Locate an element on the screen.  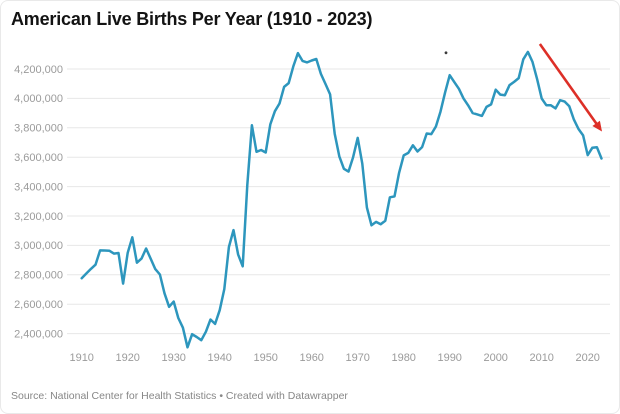
x-axis-tick-label: 1980 is located at coordinates (403, 358).